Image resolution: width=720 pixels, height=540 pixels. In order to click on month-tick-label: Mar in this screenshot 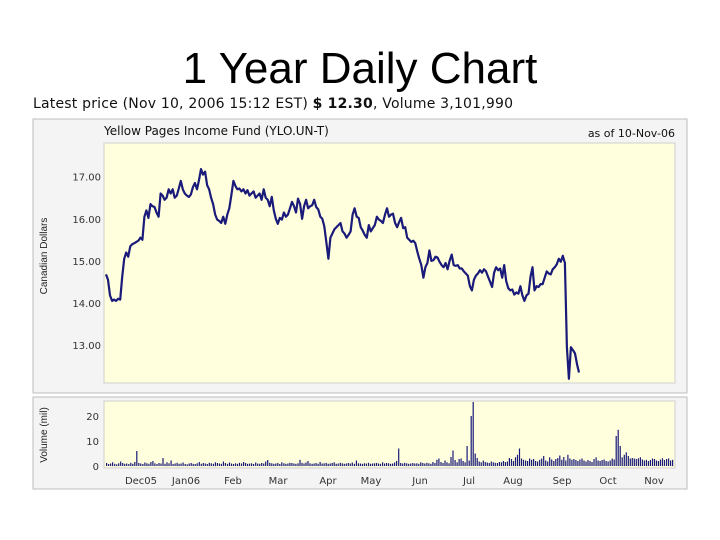, I will do `click(279, 481)`.